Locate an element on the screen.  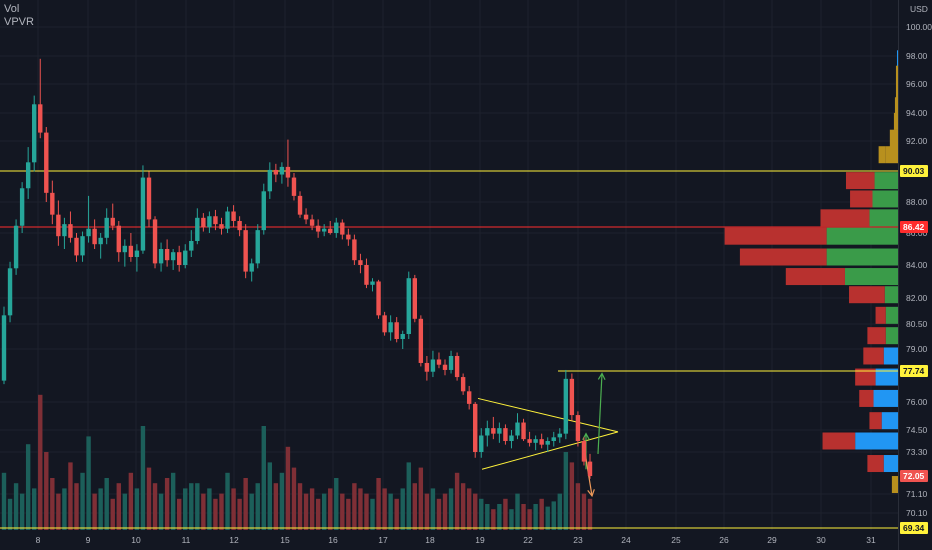
price-marker-label: 77.74 is located at coordinates (914, 371).